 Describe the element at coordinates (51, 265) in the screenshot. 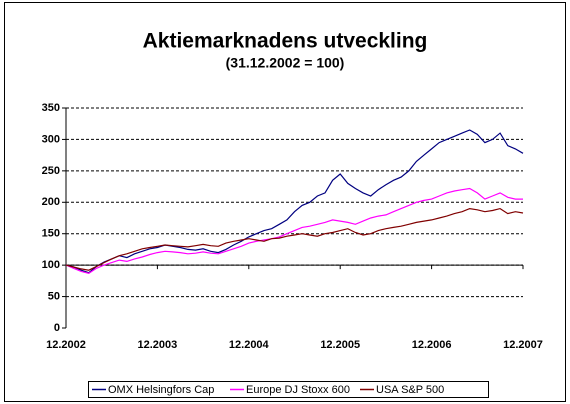

I see `y-tick-label: 100` at that location.